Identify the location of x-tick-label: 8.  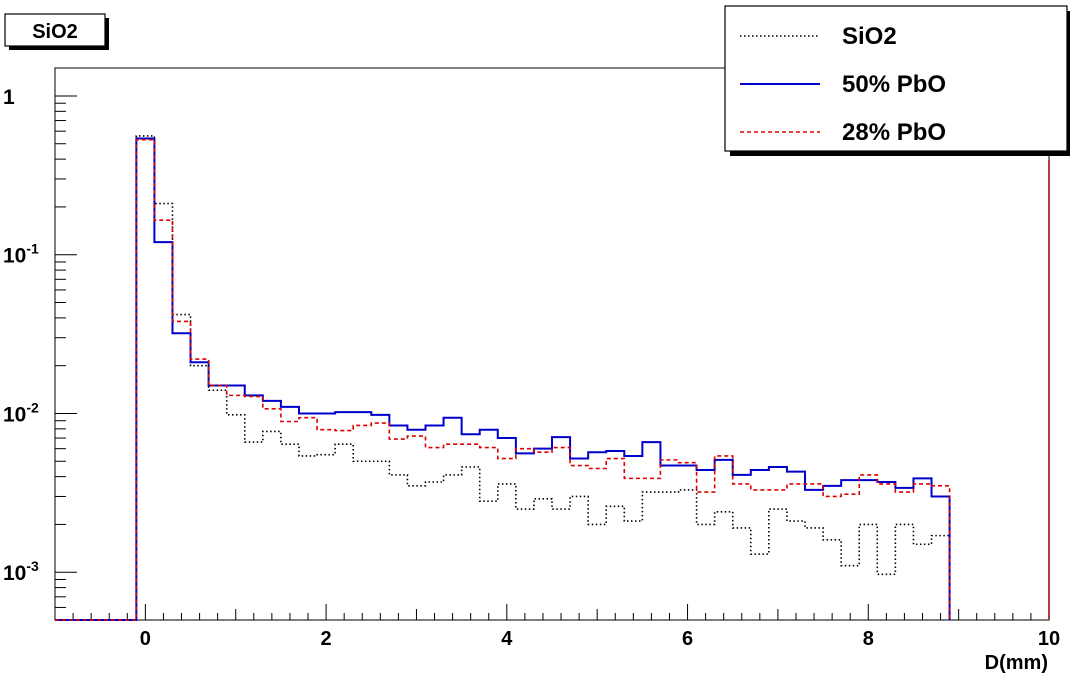
(868, 639).